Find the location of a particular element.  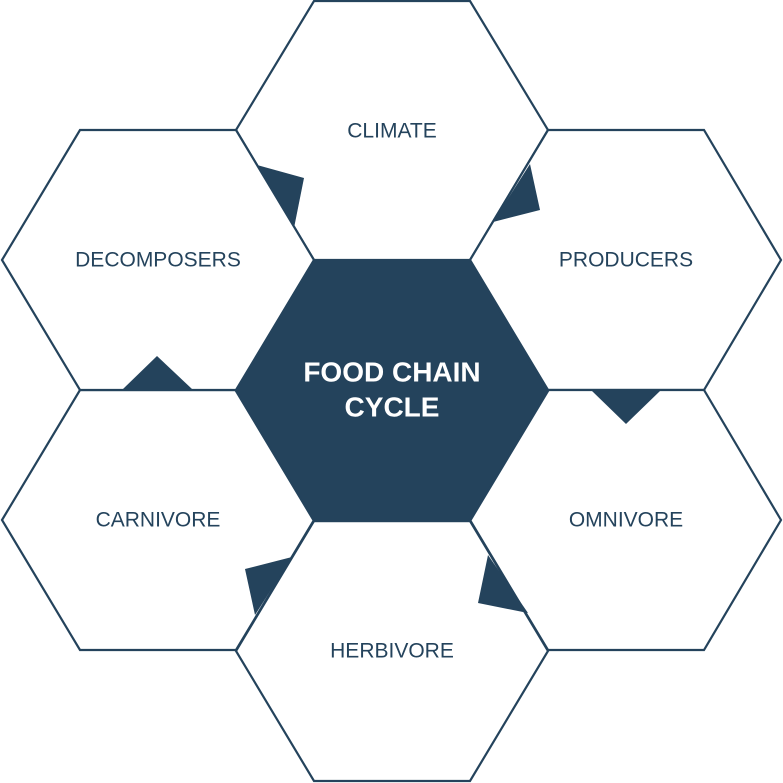

center-title-line2: CYCLE is located at coordinates (392, 406).